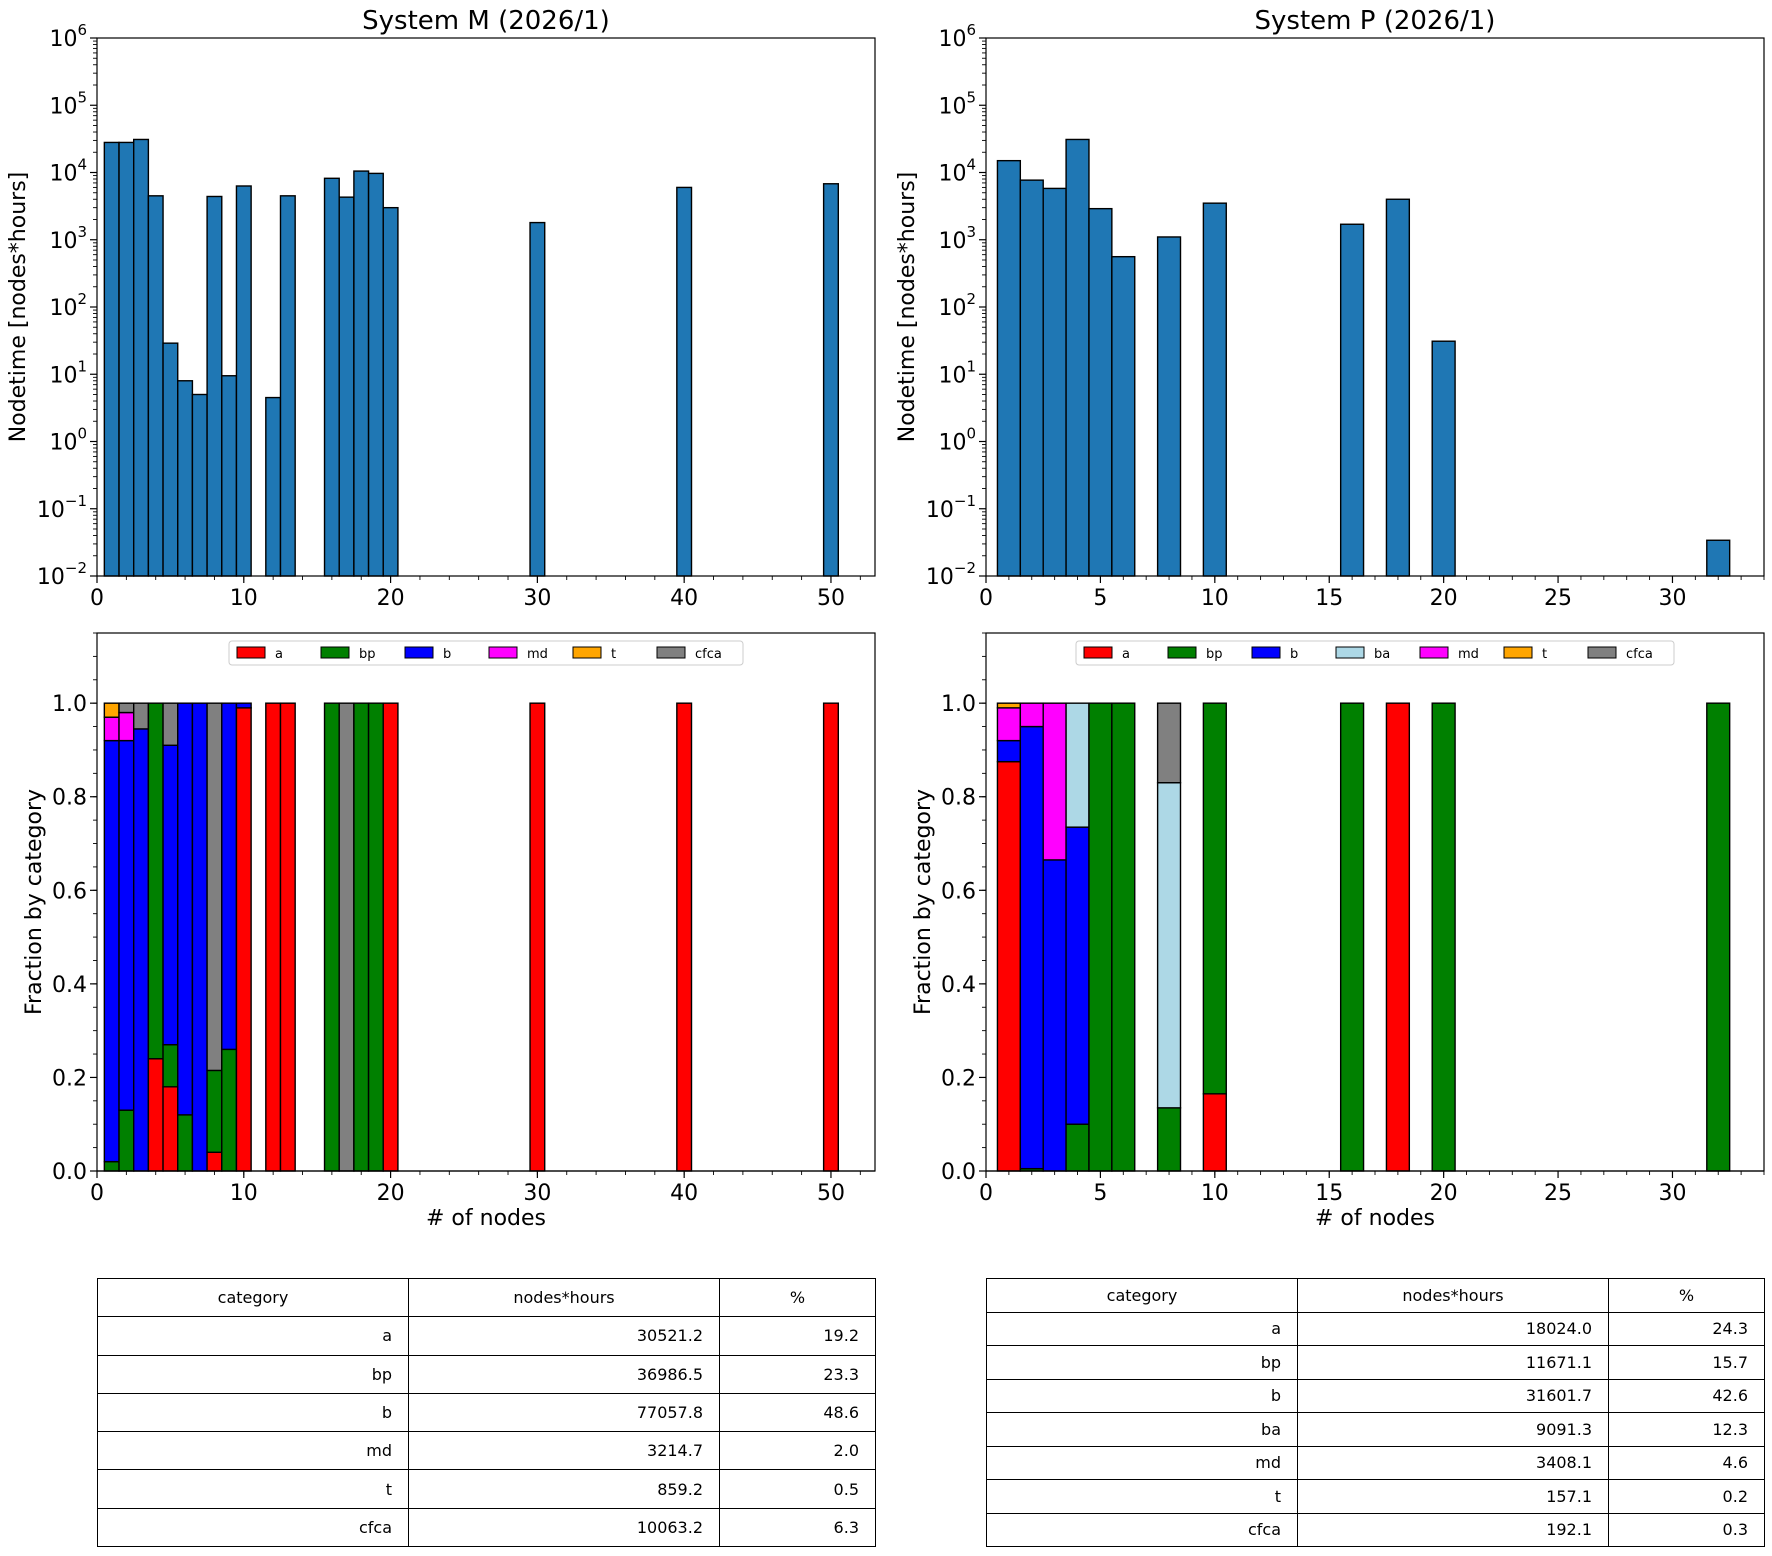 This screenshot has width=1772, height=1556. What do you see at coordinates (1686, 1496) in the screenshot?
I see `table-cell: 0.2` at bounding box center [1686, 1496].